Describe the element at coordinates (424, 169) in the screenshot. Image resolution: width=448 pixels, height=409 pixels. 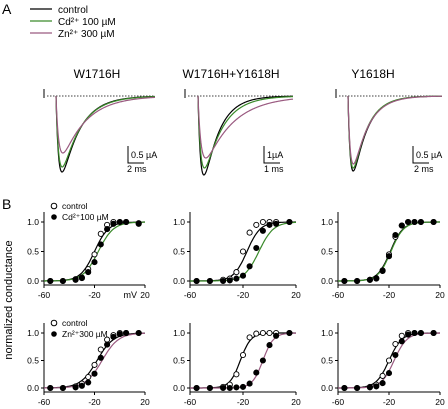
I see `scale-bar-3-x-label: 2 ms` at that location.